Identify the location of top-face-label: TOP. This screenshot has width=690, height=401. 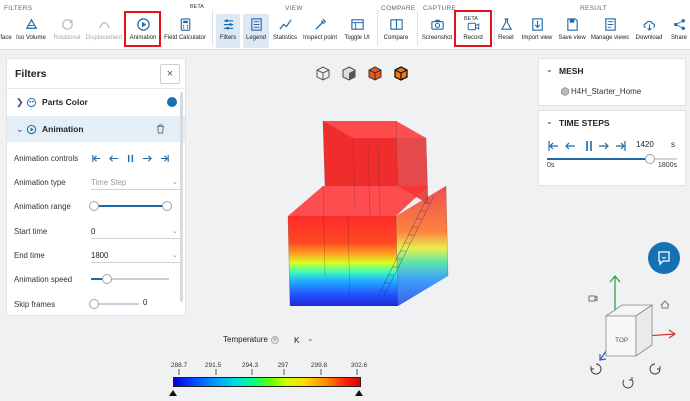
(621, 340).